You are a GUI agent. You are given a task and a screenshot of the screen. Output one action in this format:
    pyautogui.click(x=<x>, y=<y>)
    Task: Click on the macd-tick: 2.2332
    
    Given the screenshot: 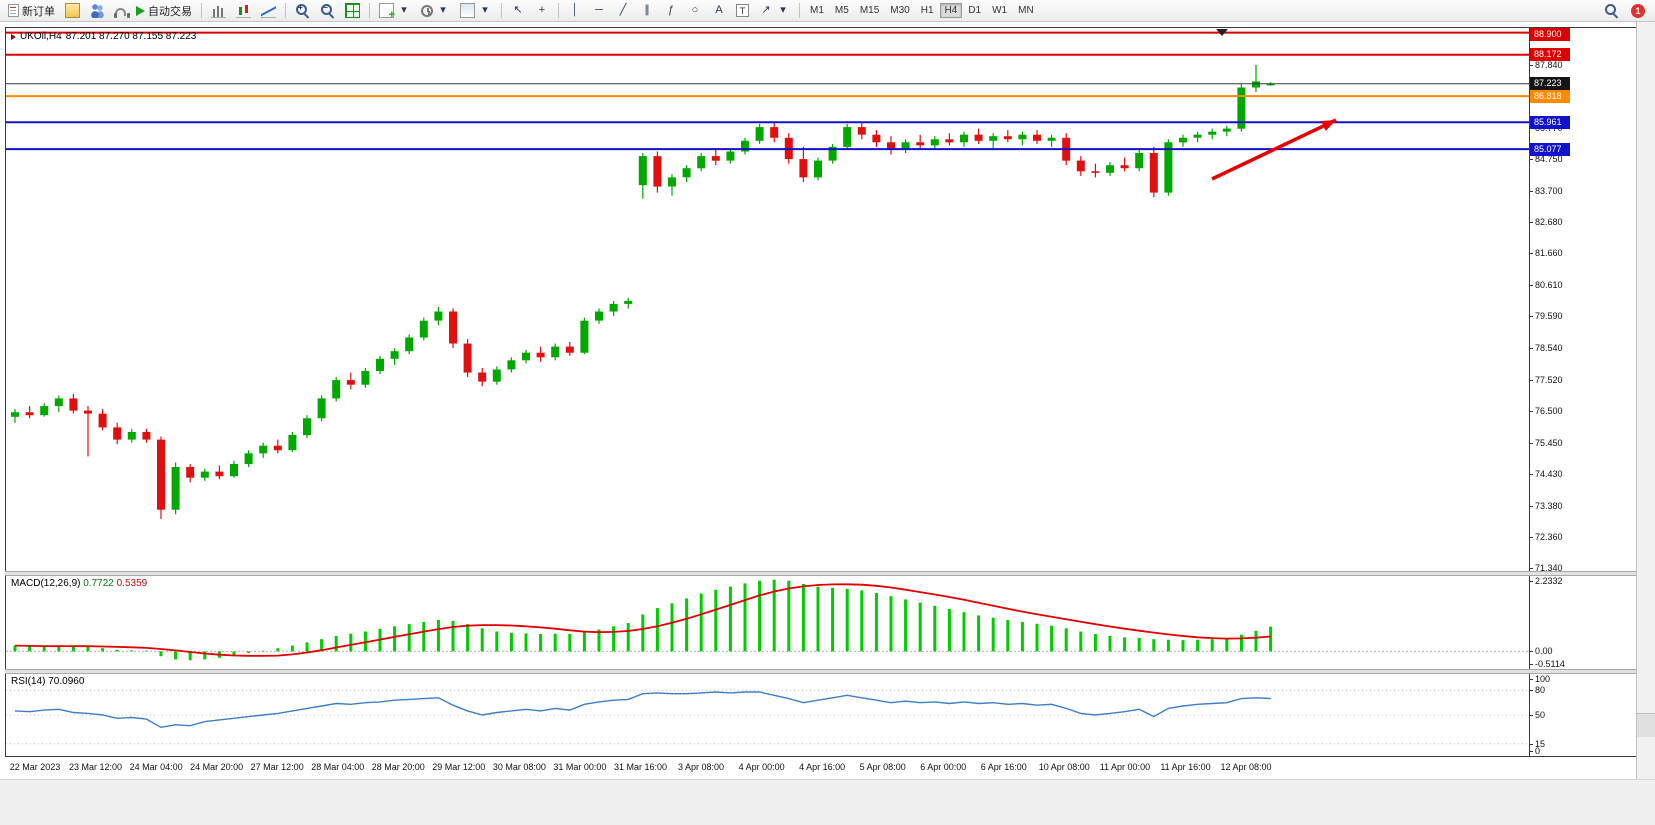 What is the action you would take?
    pyautogui.click(x=1546, y=581)
    